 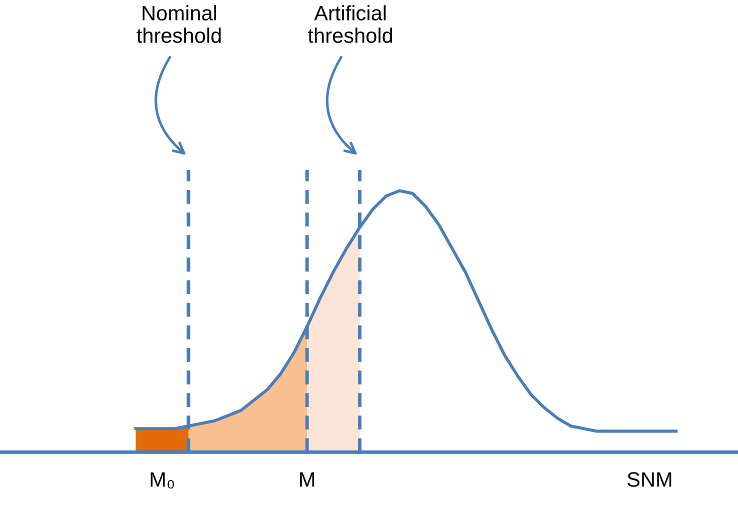 What do you see at coordinates (178, 24) in the screenshot?
I see `text: Nominal threshold` at bounding box center [178, 24].